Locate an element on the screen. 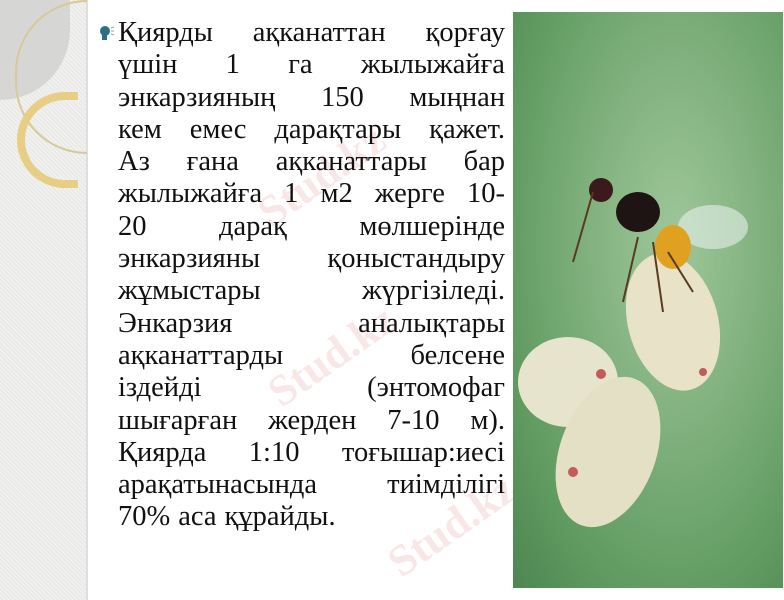  word: үшін is located at coordinates (148, 65).